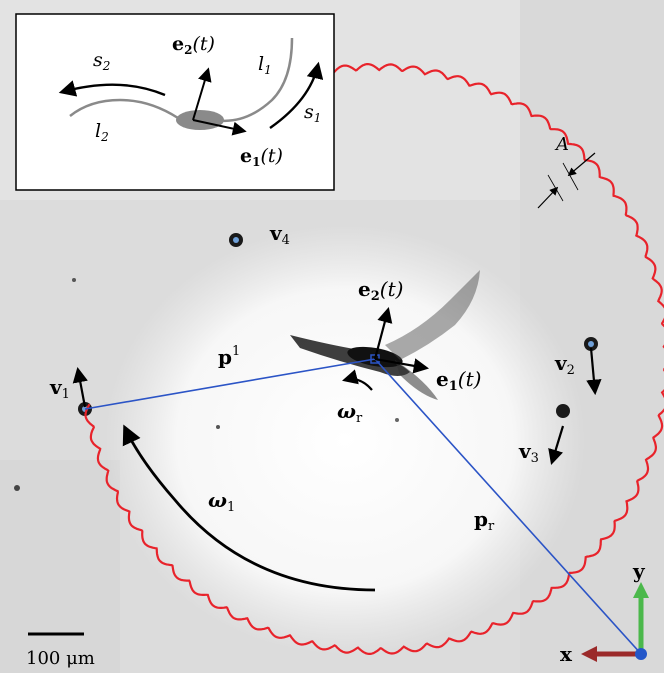 The height and width of the screenshot is (673, 664). What do you see at coordinates (561, 144) in the screenshot?
I see `amplitude-label: A` at bounding box center [561, 144].